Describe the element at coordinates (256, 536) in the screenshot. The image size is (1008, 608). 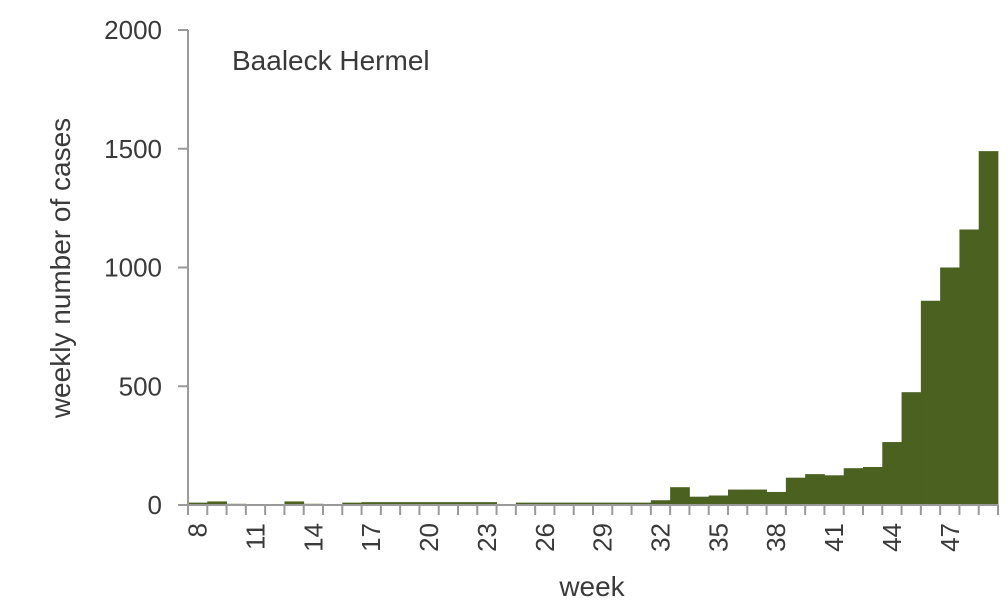
I see `x-tick-label-11: 11` at that location.